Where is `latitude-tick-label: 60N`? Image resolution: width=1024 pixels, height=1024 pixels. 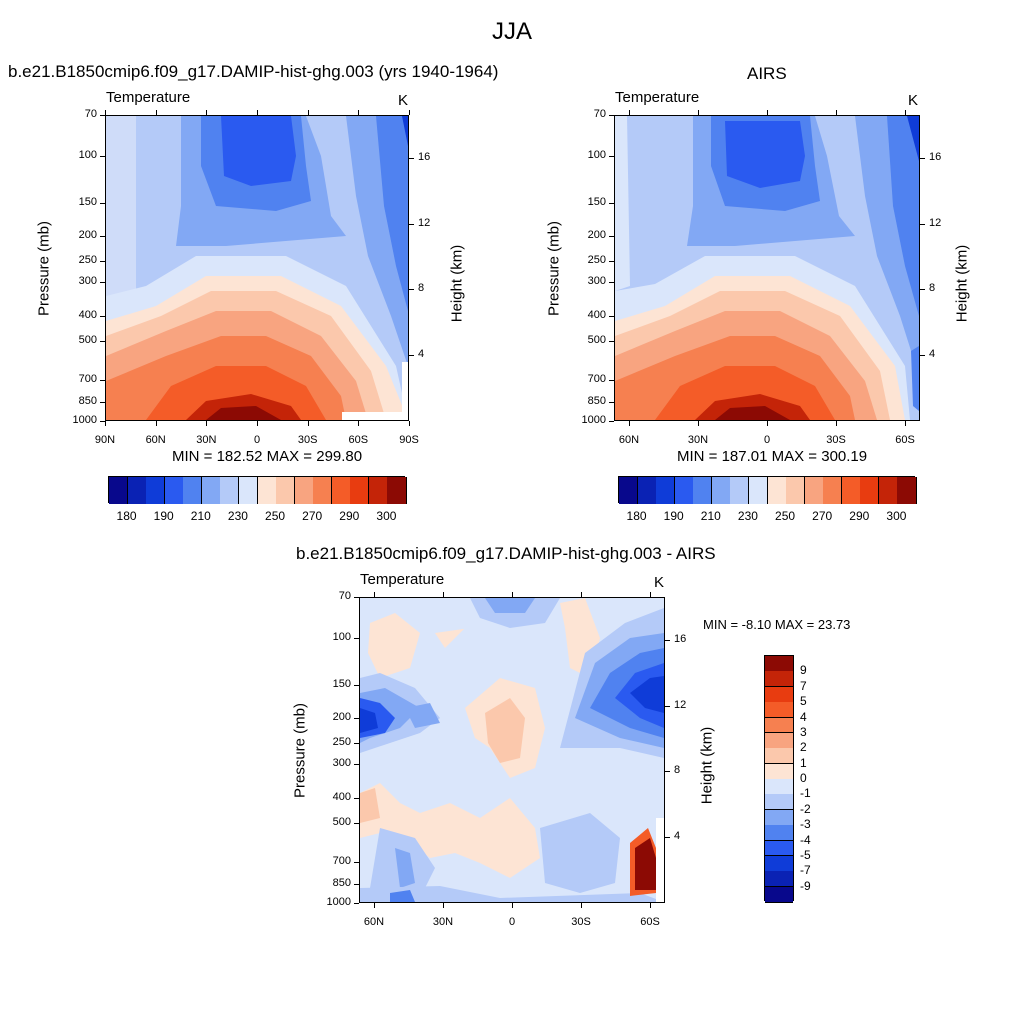 latitude-tick-label: 60N is located at coordinates (155, 440).